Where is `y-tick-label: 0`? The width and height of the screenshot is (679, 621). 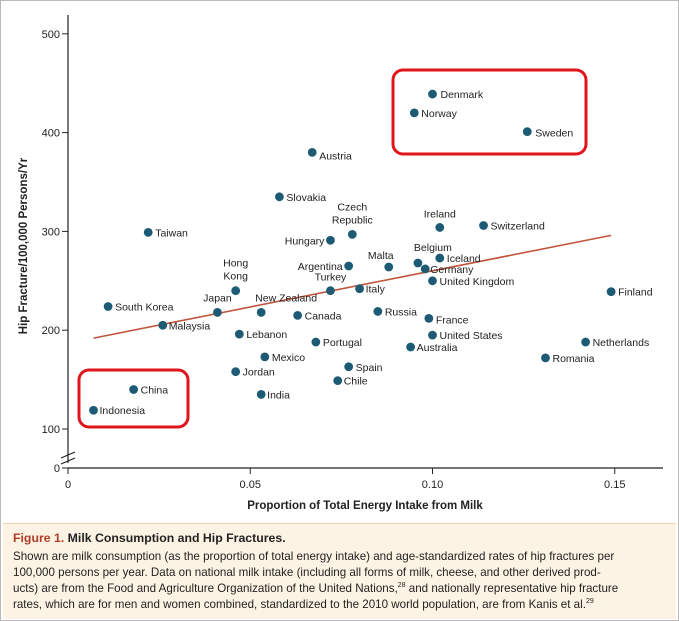 y-tick-label: 0 is located at coordinates (57, 469).